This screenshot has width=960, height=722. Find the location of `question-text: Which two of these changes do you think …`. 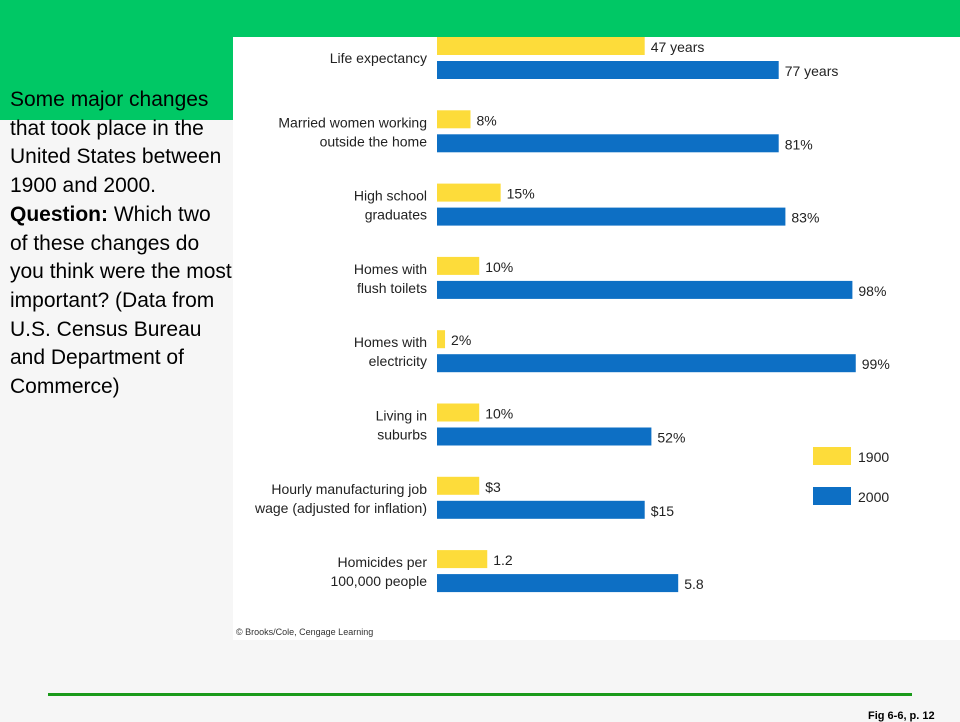

question-text: Which two of these changes do you think … is located at coordinates (121, 300).